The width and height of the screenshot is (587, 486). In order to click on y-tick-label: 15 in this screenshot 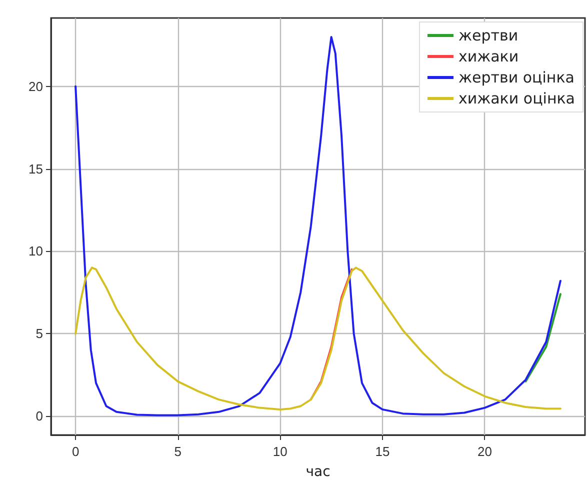, I will do `click(35, 168)`.